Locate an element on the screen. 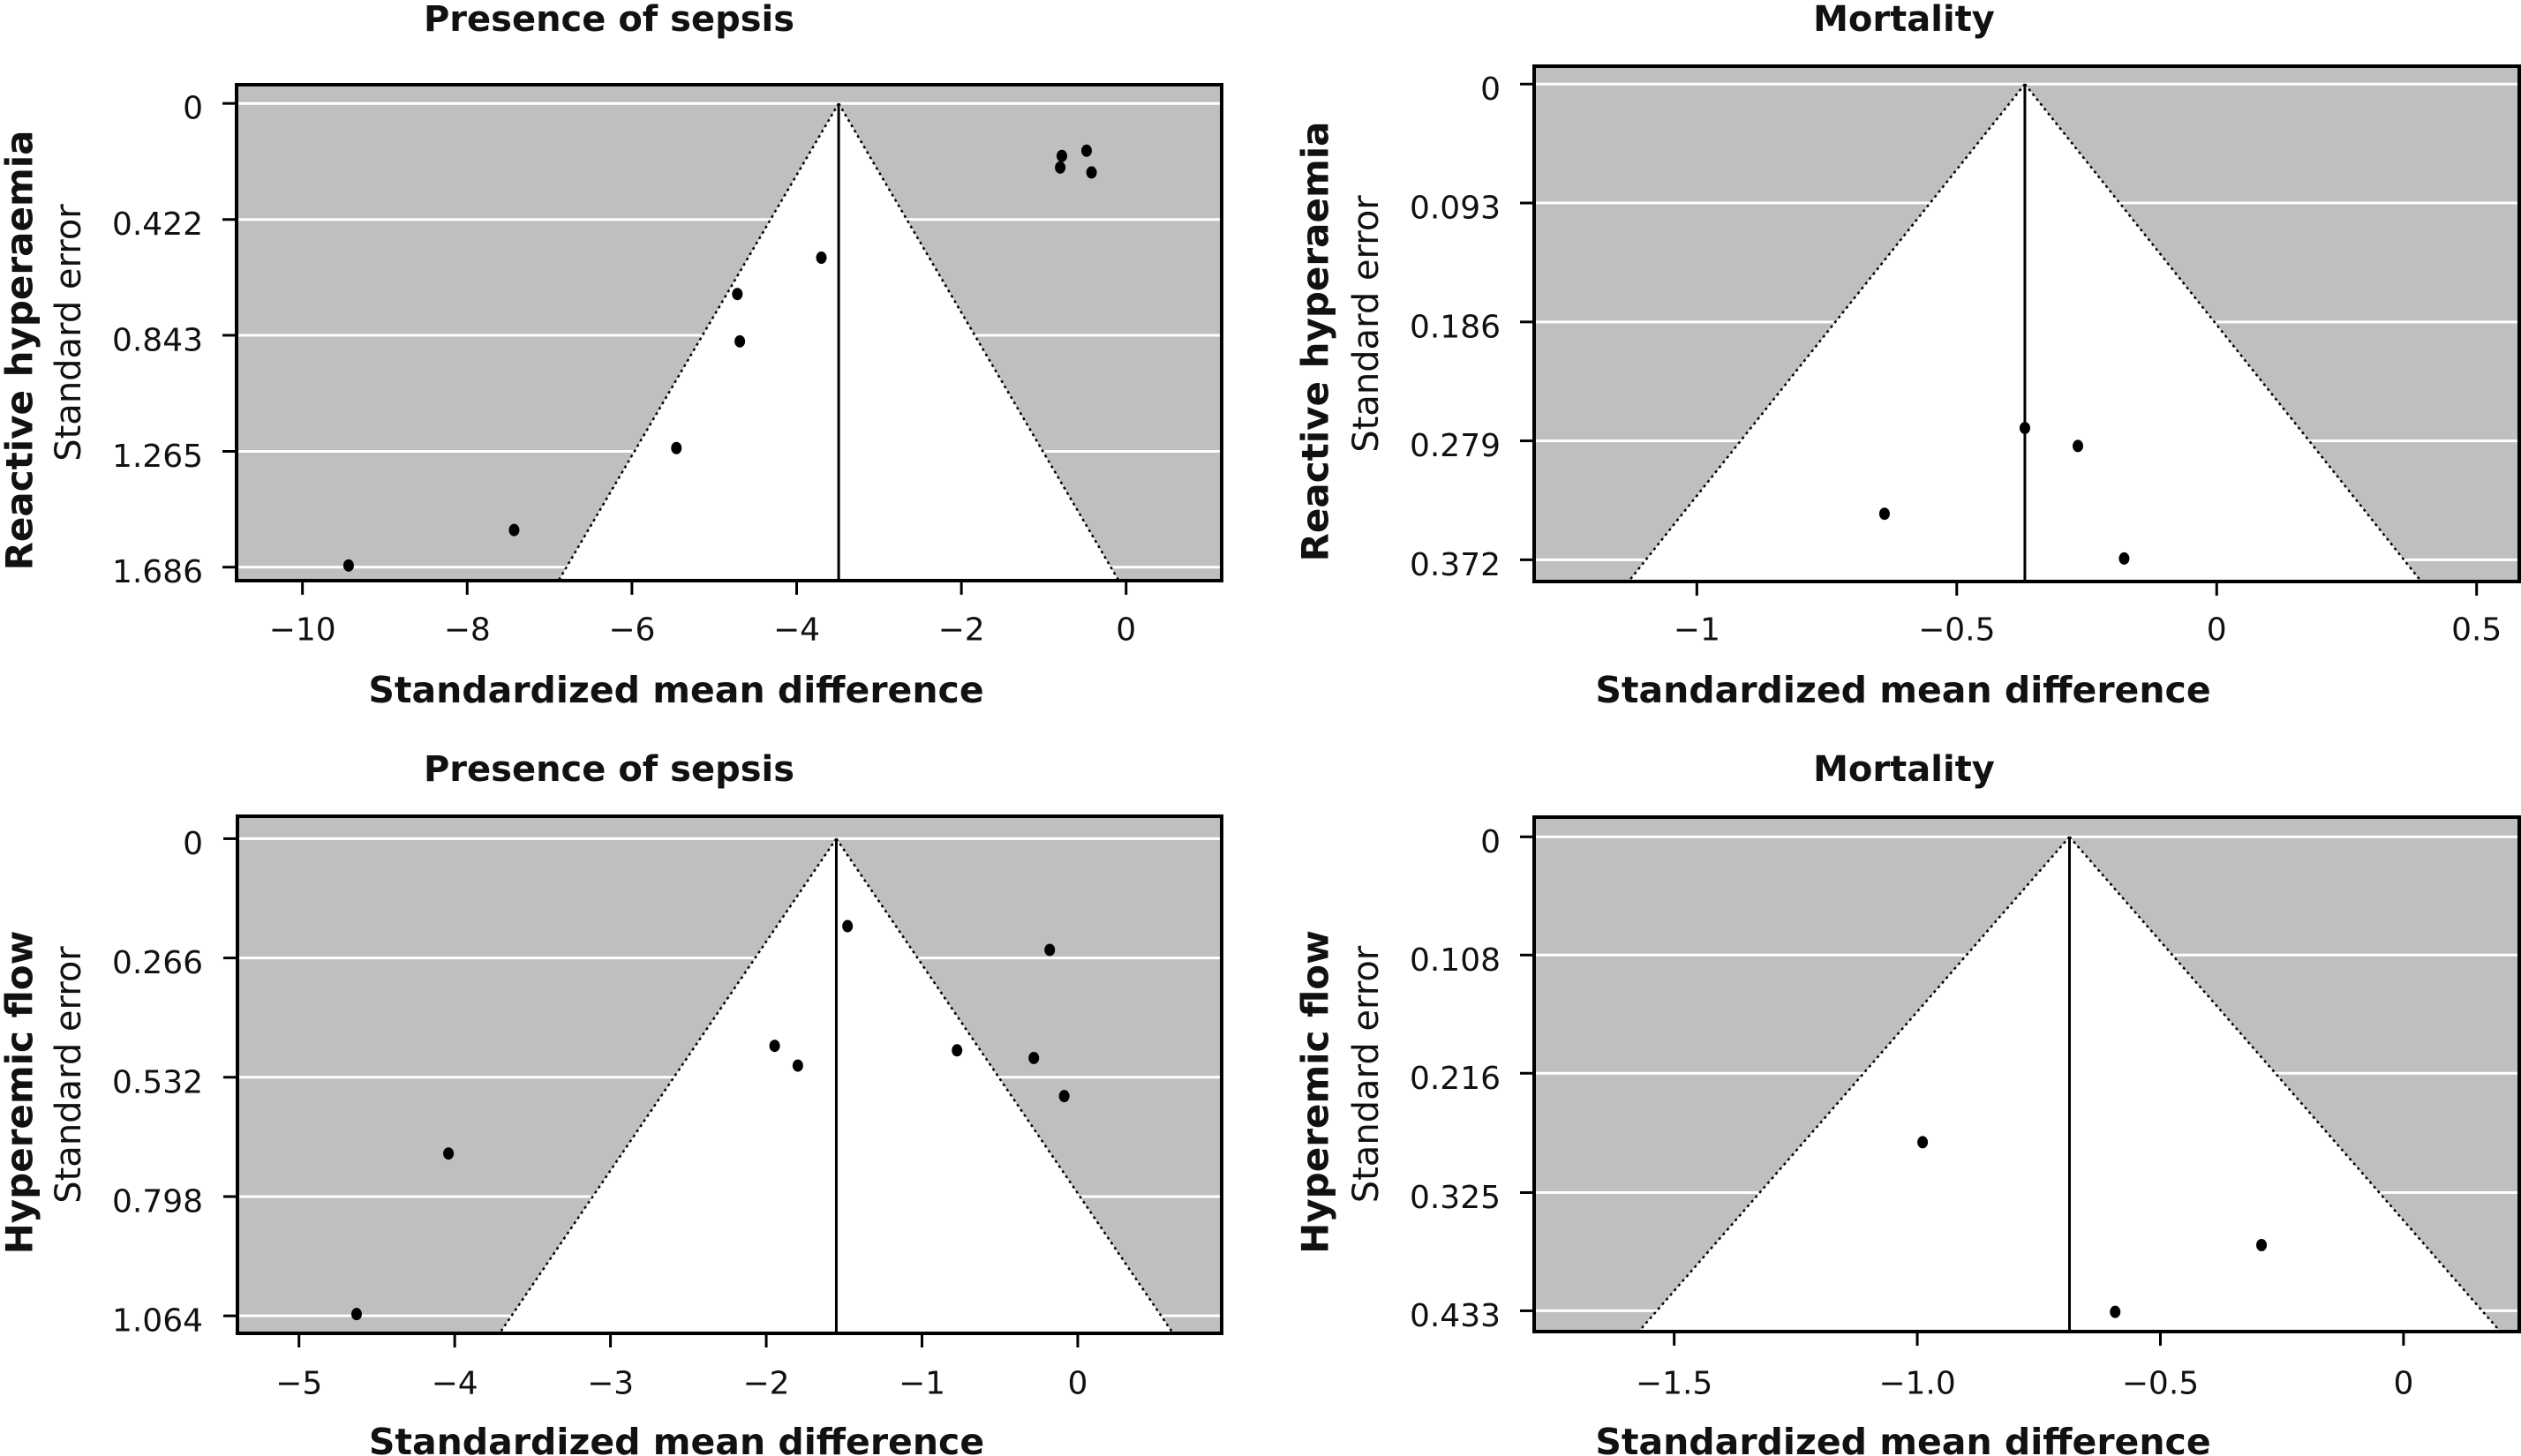 Image resolution: width=2521 pixels, height=1456 pixels. x-tick-label: −3 is located at coordinates (610, 1384).